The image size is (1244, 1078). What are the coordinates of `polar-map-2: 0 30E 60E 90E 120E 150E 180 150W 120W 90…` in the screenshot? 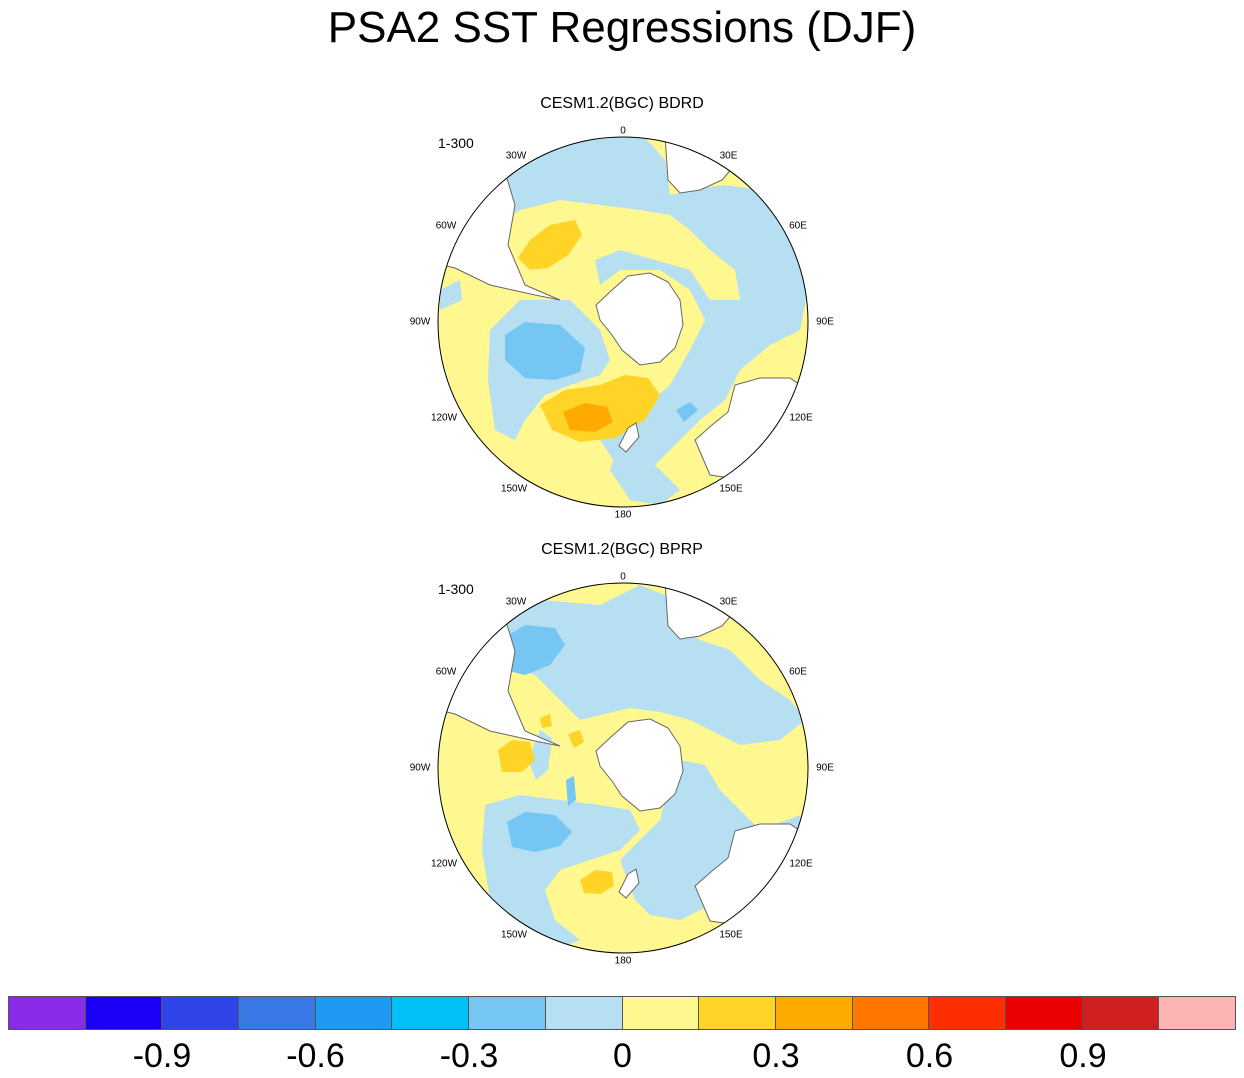 It's located at (622, 769).